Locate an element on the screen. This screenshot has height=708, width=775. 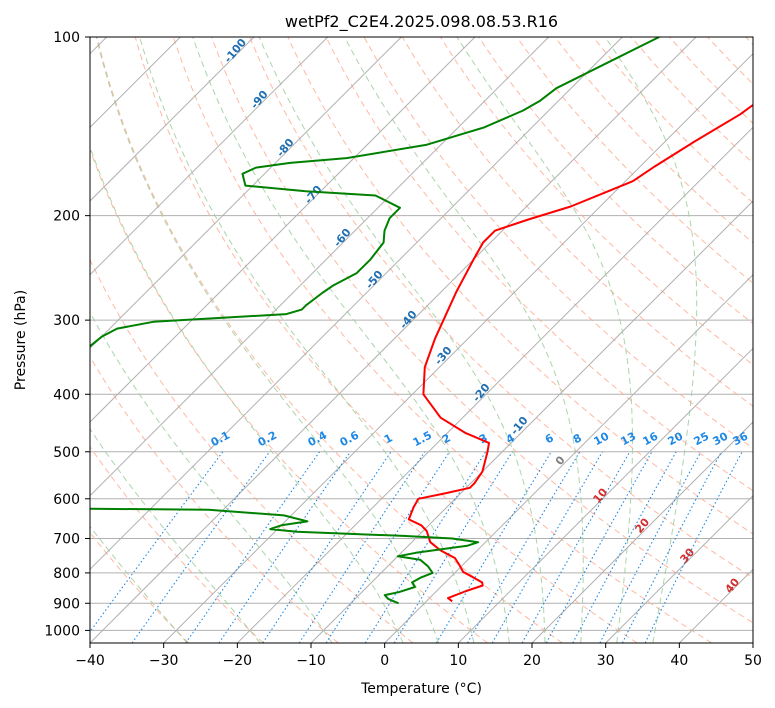
y-tick-label: 1000 is located at coordinates (62, 631).